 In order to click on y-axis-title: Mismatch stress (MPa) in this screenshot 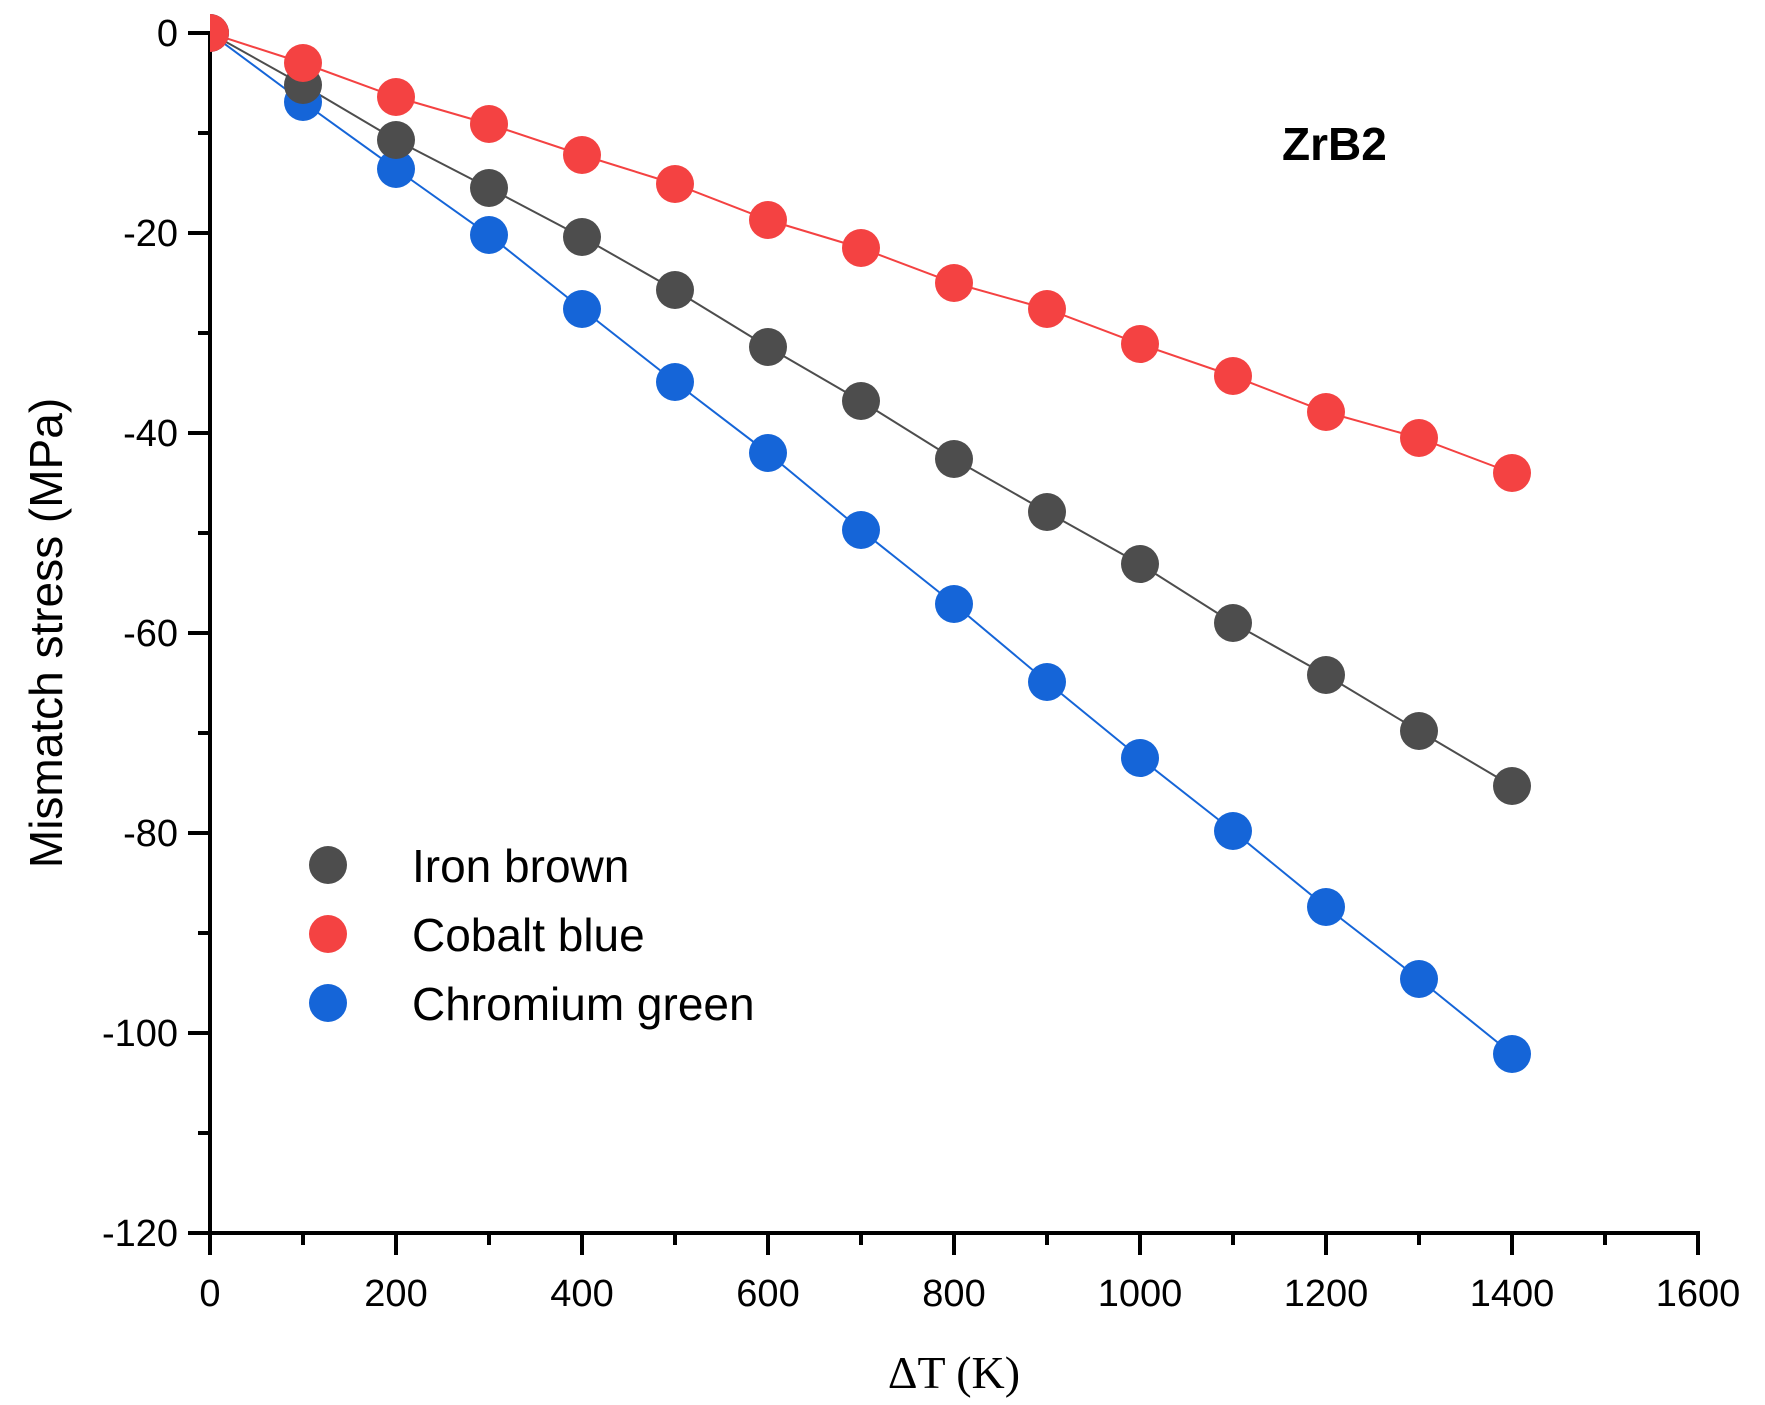, I will do `click(46, 633)`.